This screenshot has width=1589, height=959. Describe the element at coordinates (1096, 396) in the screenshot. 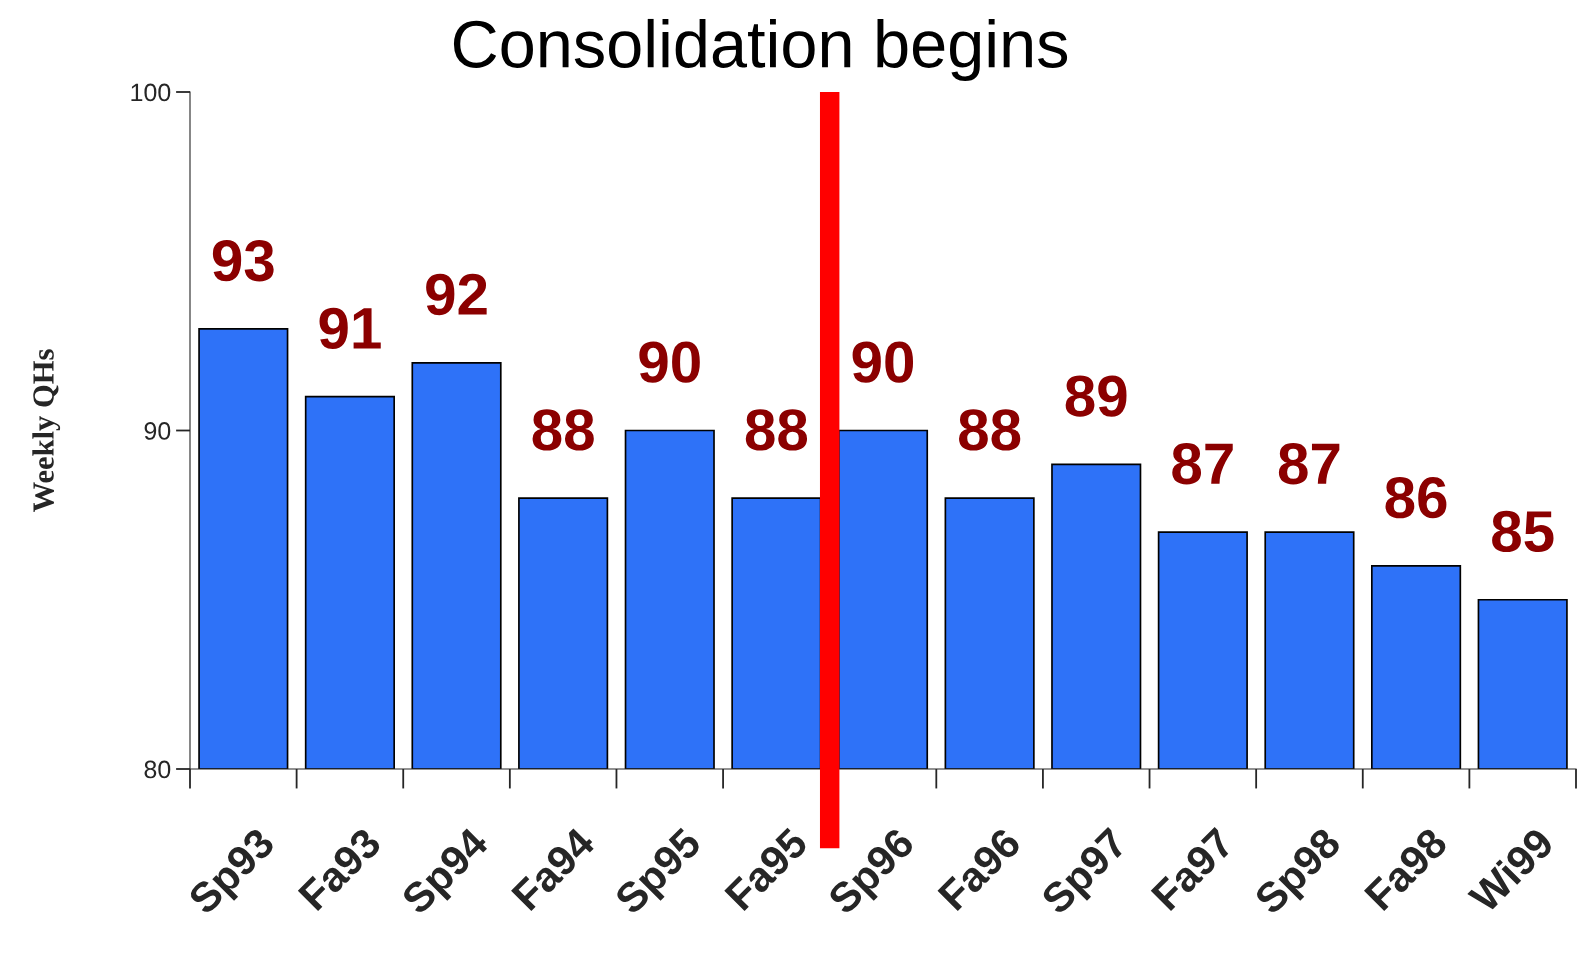

I see `data-label: 89` at that location.